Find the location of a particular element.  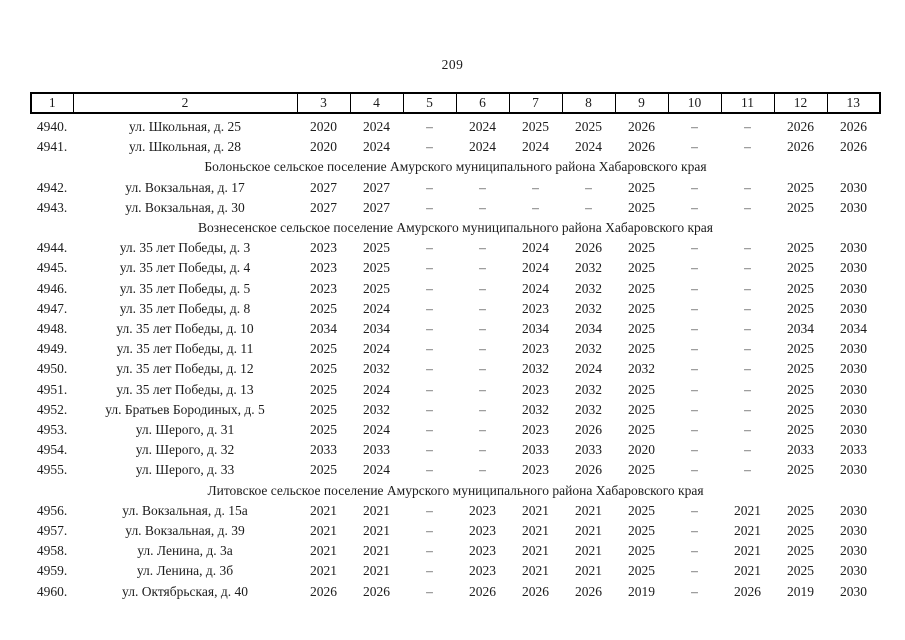

column-header: 2 is located at coordinates (185, 103).